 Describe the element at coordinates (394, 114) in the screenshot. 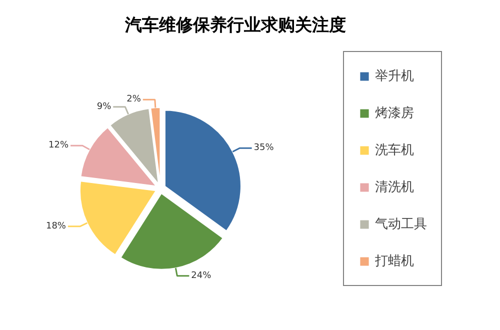

I see `legend-label: 烤漆房` at that location.